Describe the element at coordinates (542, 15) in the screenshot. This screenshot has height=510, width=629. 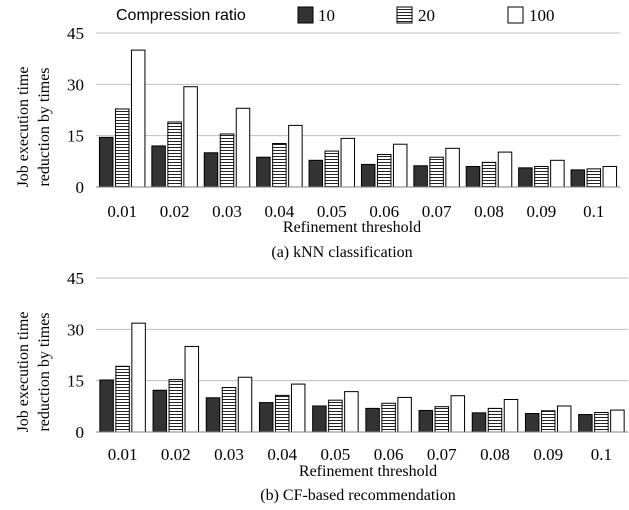
I see `legend-label-100: 100` at that location.